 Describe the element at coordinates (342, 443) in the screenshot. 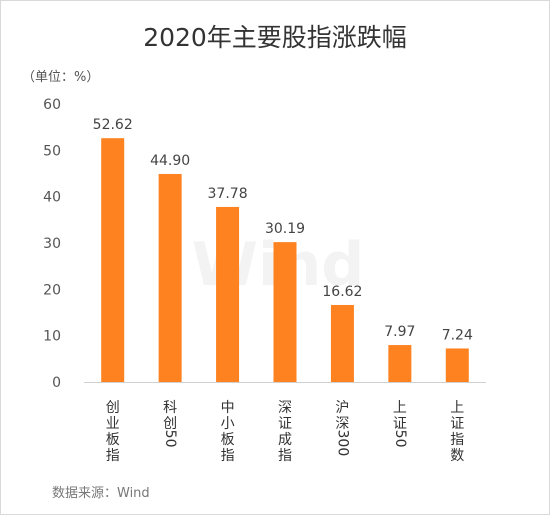

I see `svg-text: 300` at that location.